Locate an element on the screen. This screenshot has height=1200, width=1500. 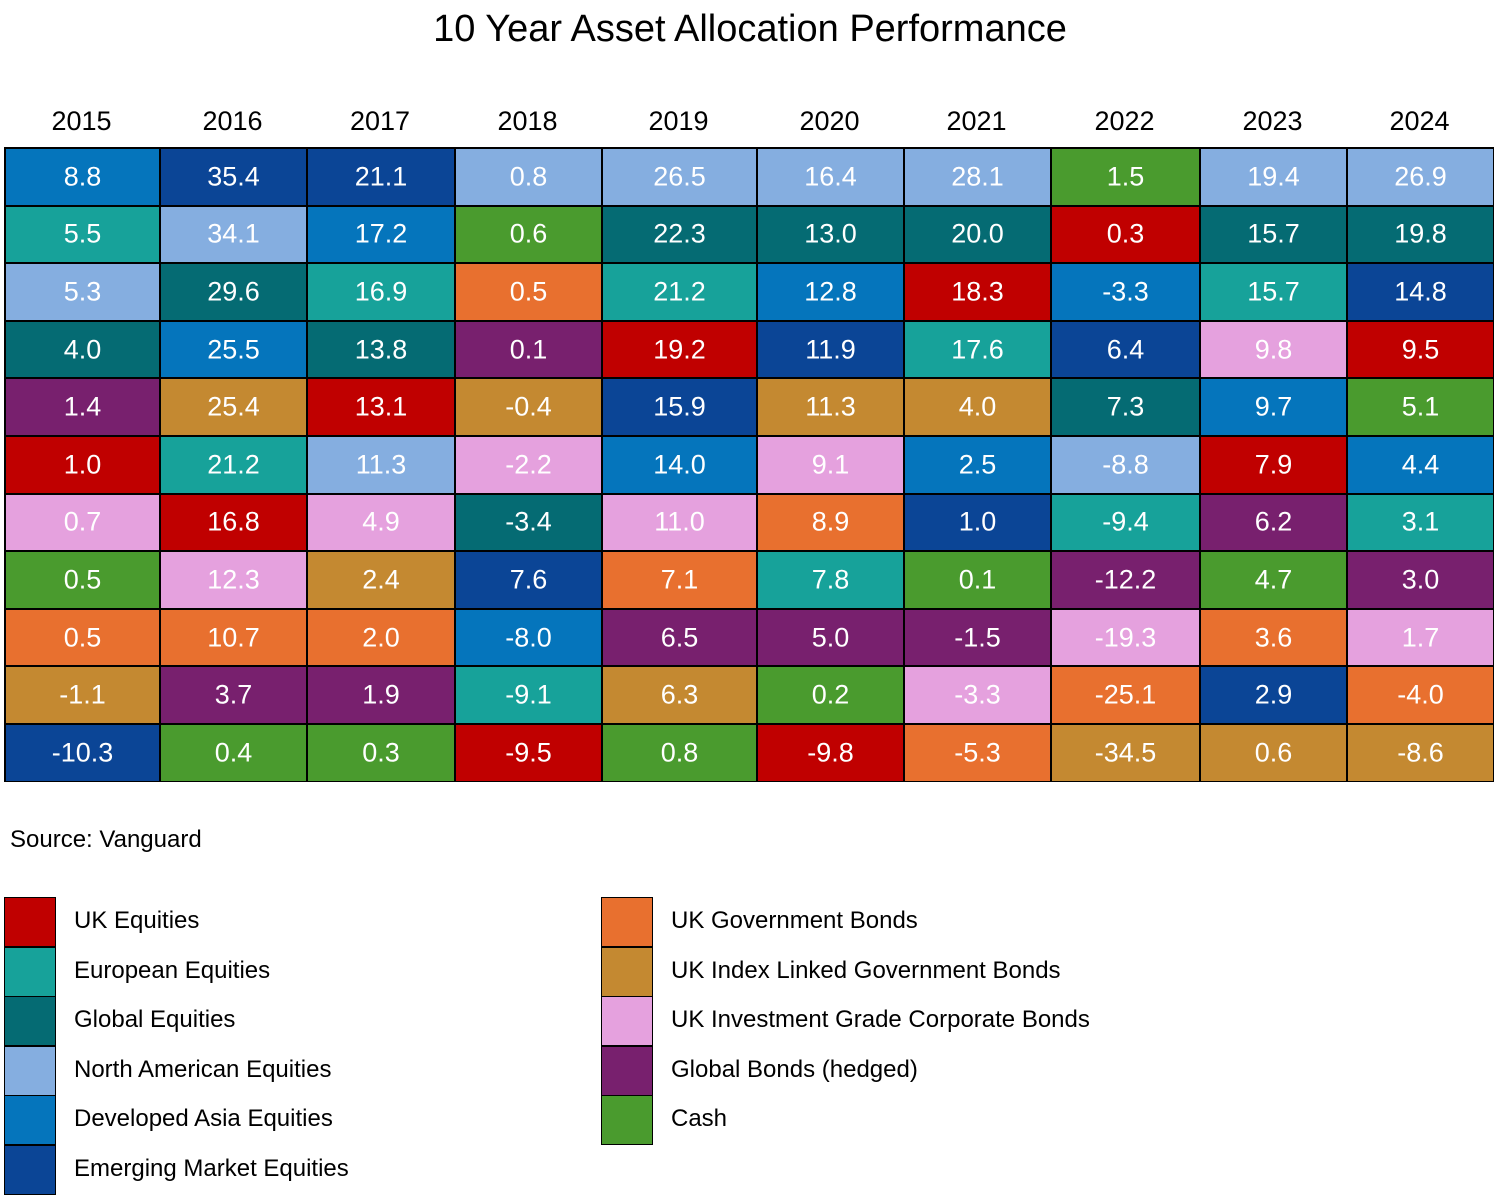
return-value: -19.3 is located at coordinates (1125, 637).